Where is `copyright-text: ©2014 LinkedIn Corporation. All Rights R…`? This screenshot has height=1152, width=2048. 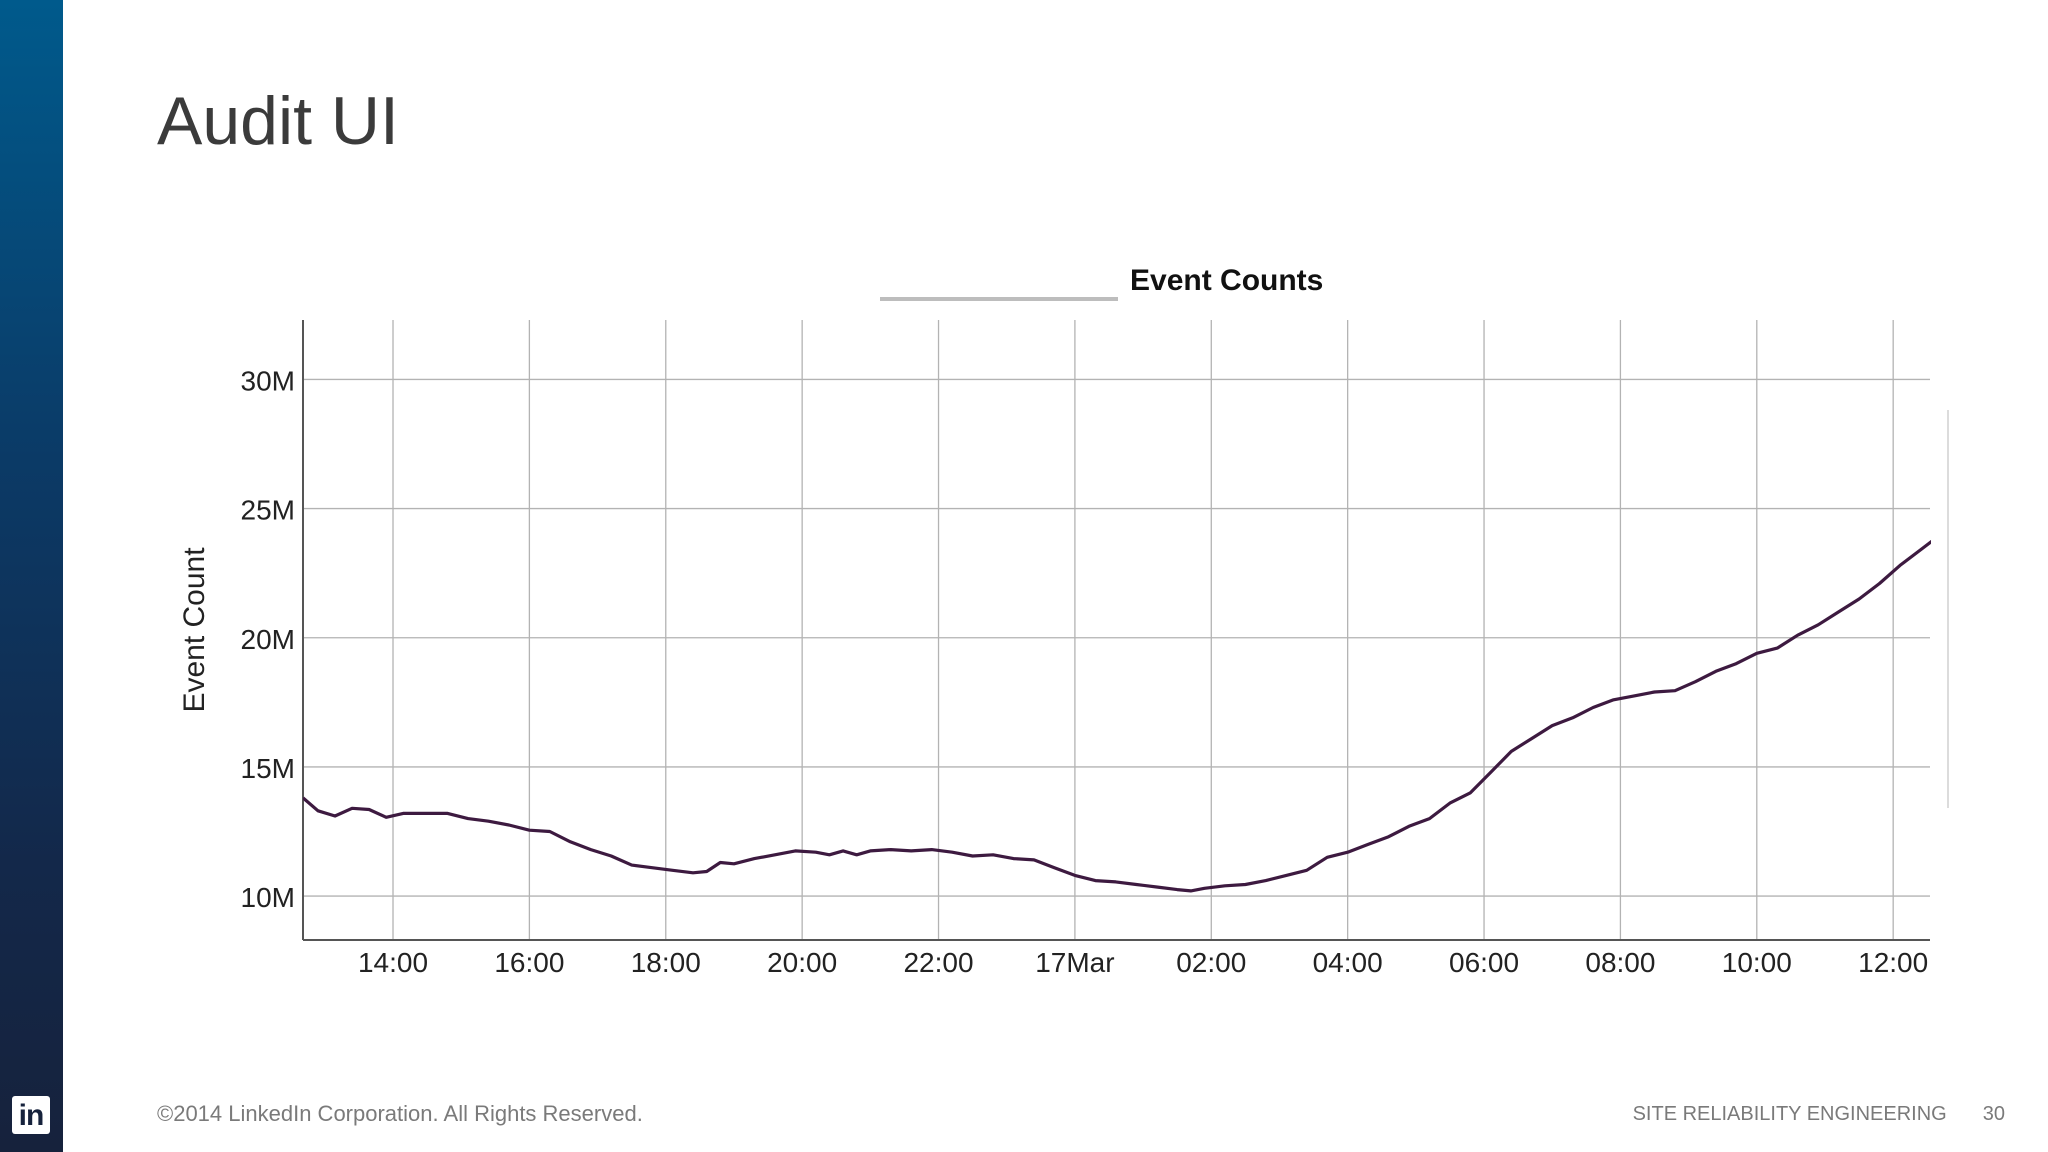
copyright-text: ©2014 LinkedIn Corporation. All Rights R… is located at coordinates (400, 1113).